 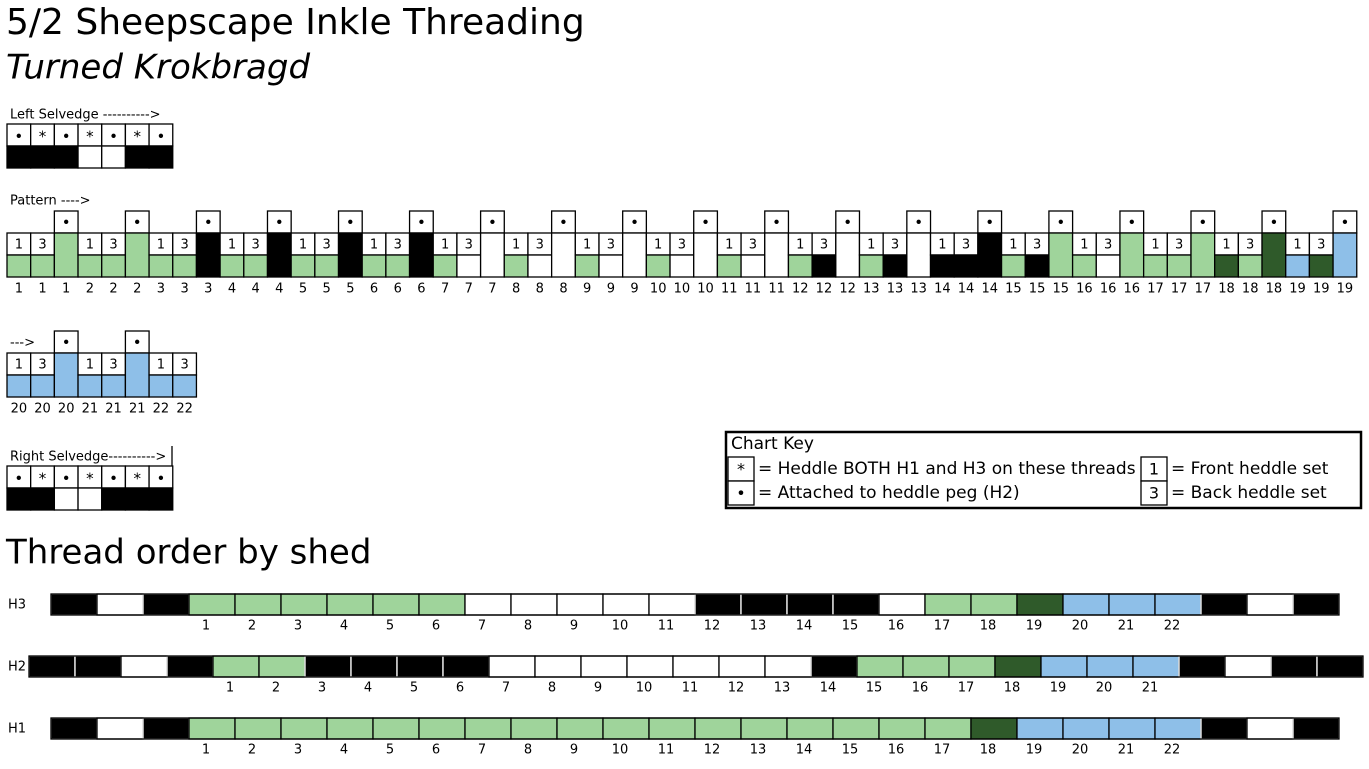 I want to click on shed-number: 20, so click(x=1080, y=626).